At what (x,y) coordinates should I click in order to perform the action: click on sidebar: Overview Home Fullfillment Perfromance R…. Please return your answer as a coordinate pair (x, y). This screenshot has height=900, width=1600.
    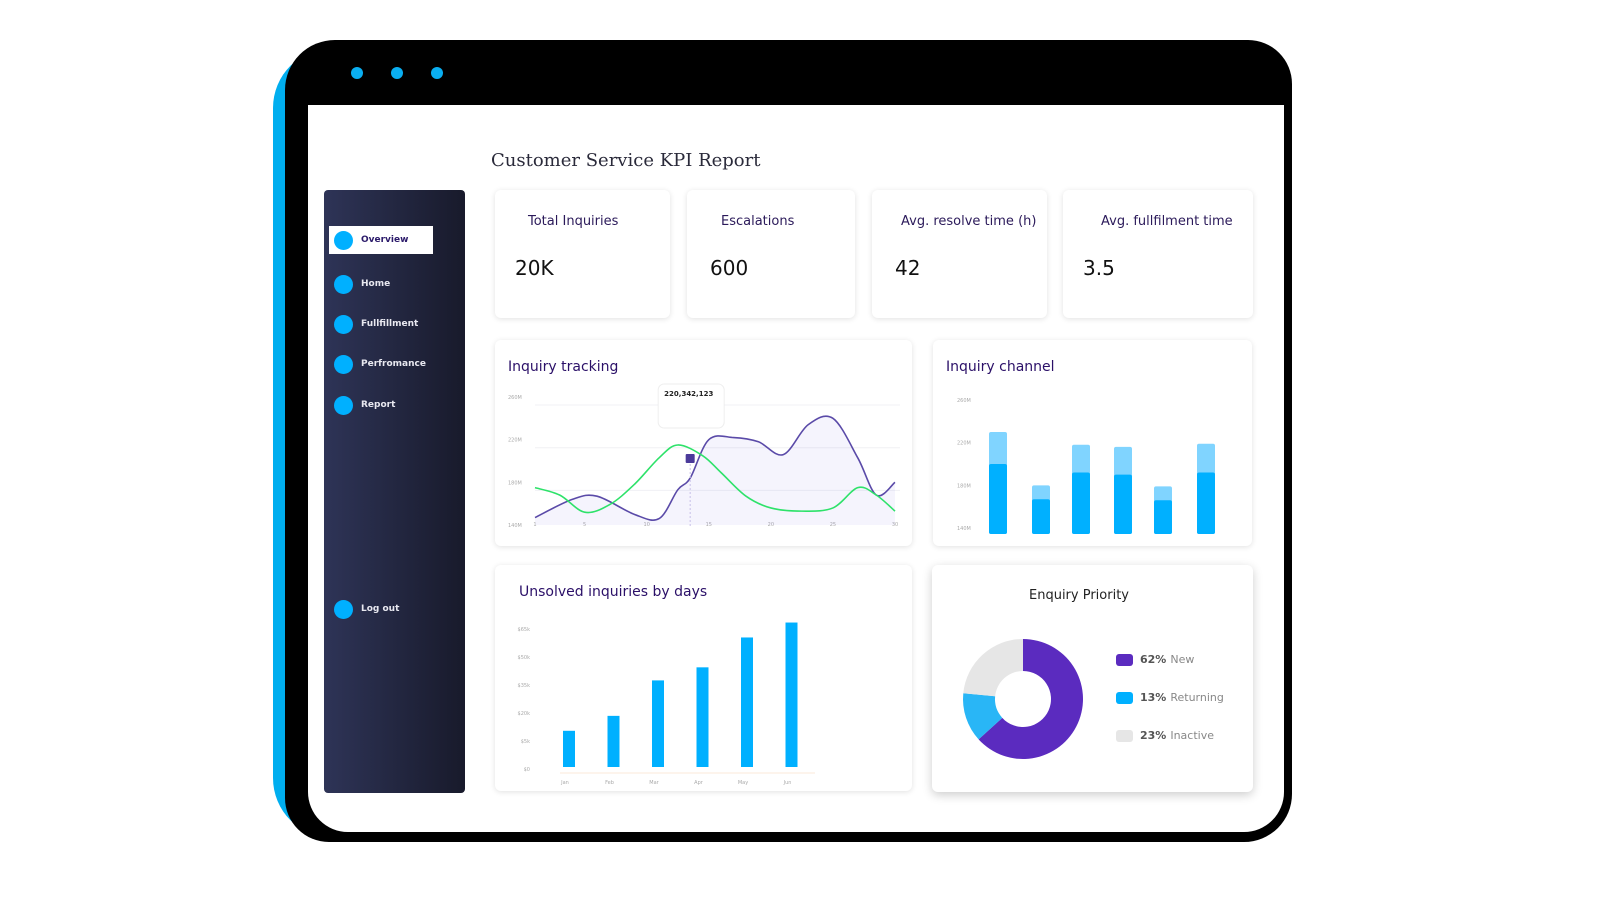
    Looking at the image, I should click on (394, 491).